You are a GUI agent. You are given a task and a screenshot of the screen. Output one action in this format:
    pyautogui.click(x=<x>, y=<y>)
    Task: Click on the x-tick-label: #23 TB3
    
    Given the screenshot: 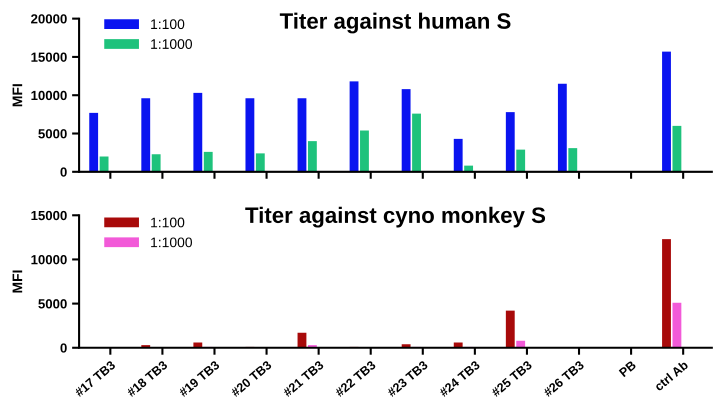 What is the action you would take?
    pyautogui.click(x=407, y=379)
    